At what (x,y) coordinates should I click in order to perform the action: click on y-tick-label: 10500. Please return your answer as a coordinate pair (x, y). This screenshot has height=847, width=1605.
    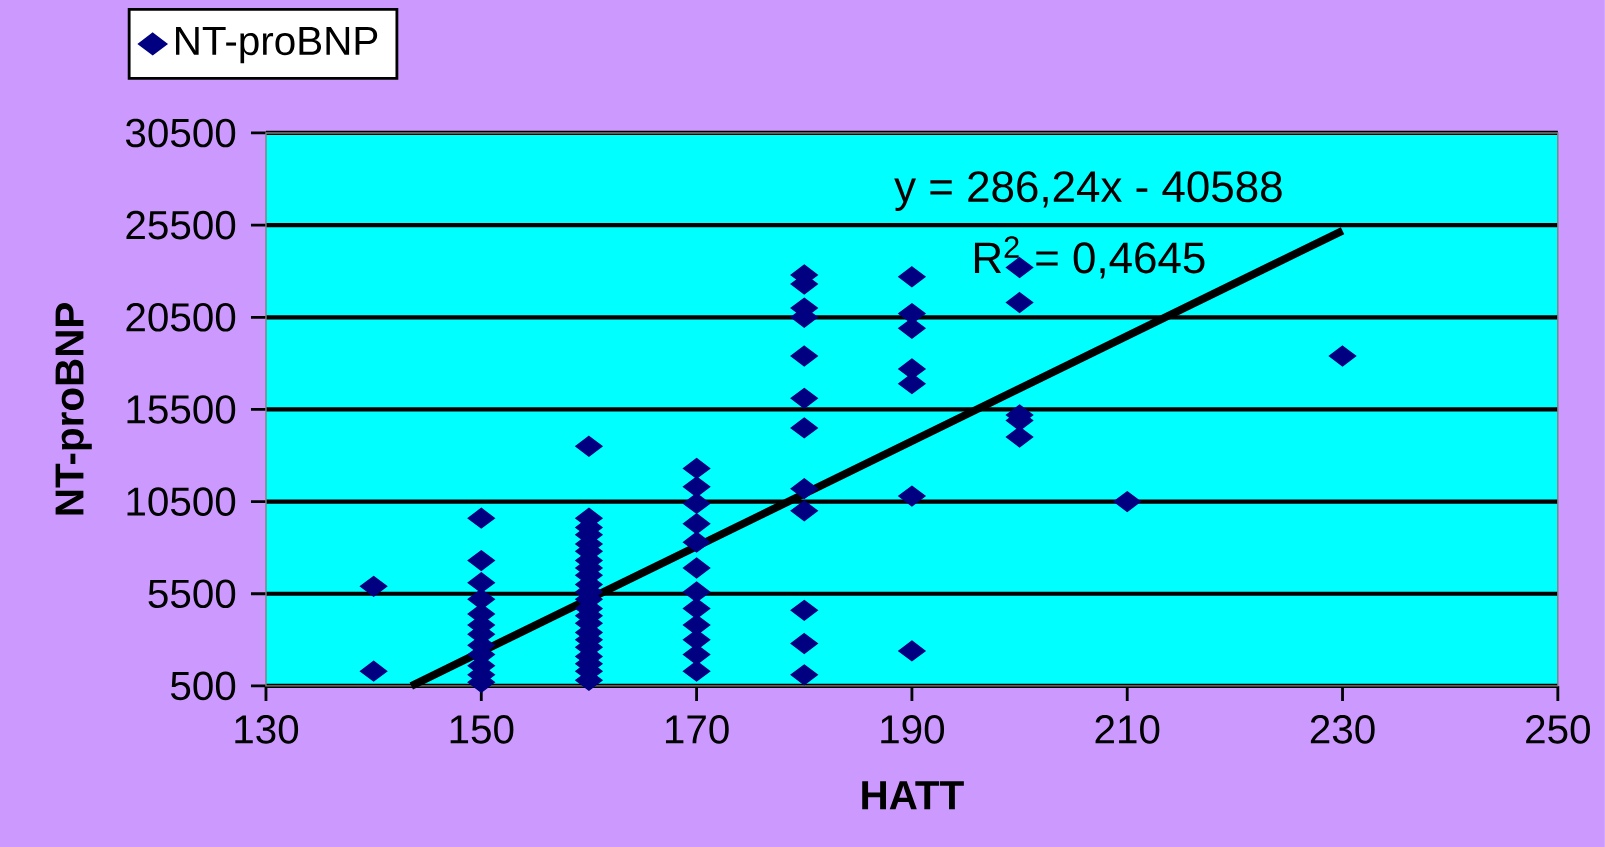
    Looking at the image, I should click on (181, 501).